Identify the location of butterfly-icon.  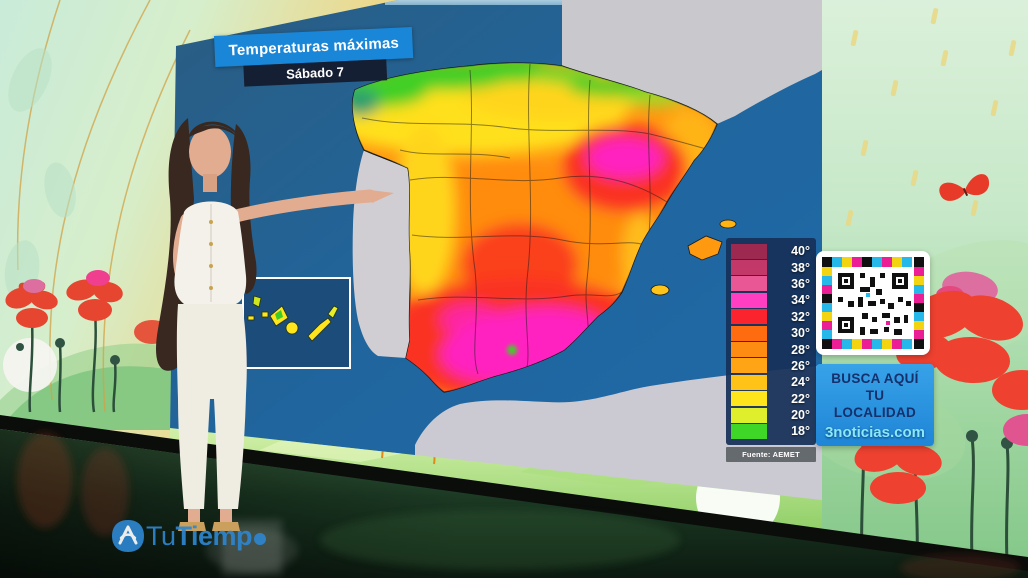
(964, 187).